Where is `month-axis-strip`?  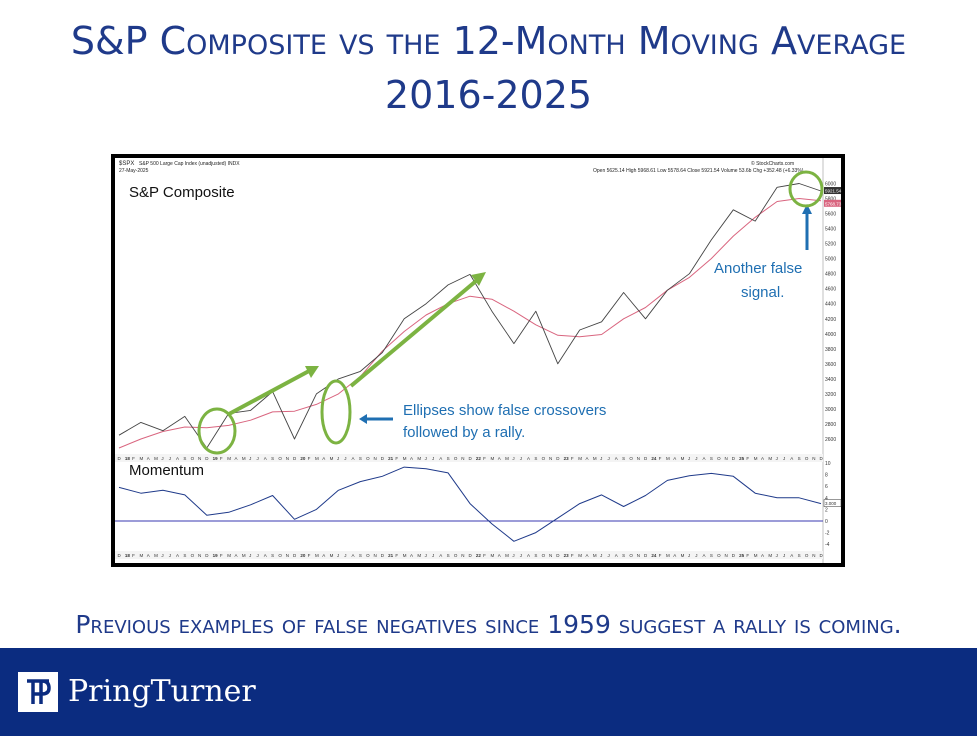 month-axis-strip is located at coordinates (469, 458).